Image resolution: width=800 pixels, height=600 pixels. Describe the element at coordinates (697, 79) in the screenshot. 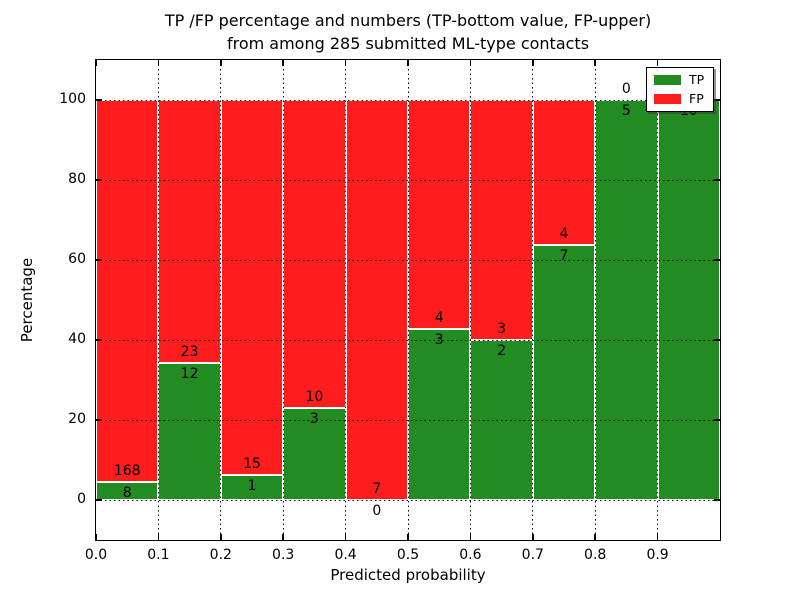

I see `legend-label-tp: TP` at that location.